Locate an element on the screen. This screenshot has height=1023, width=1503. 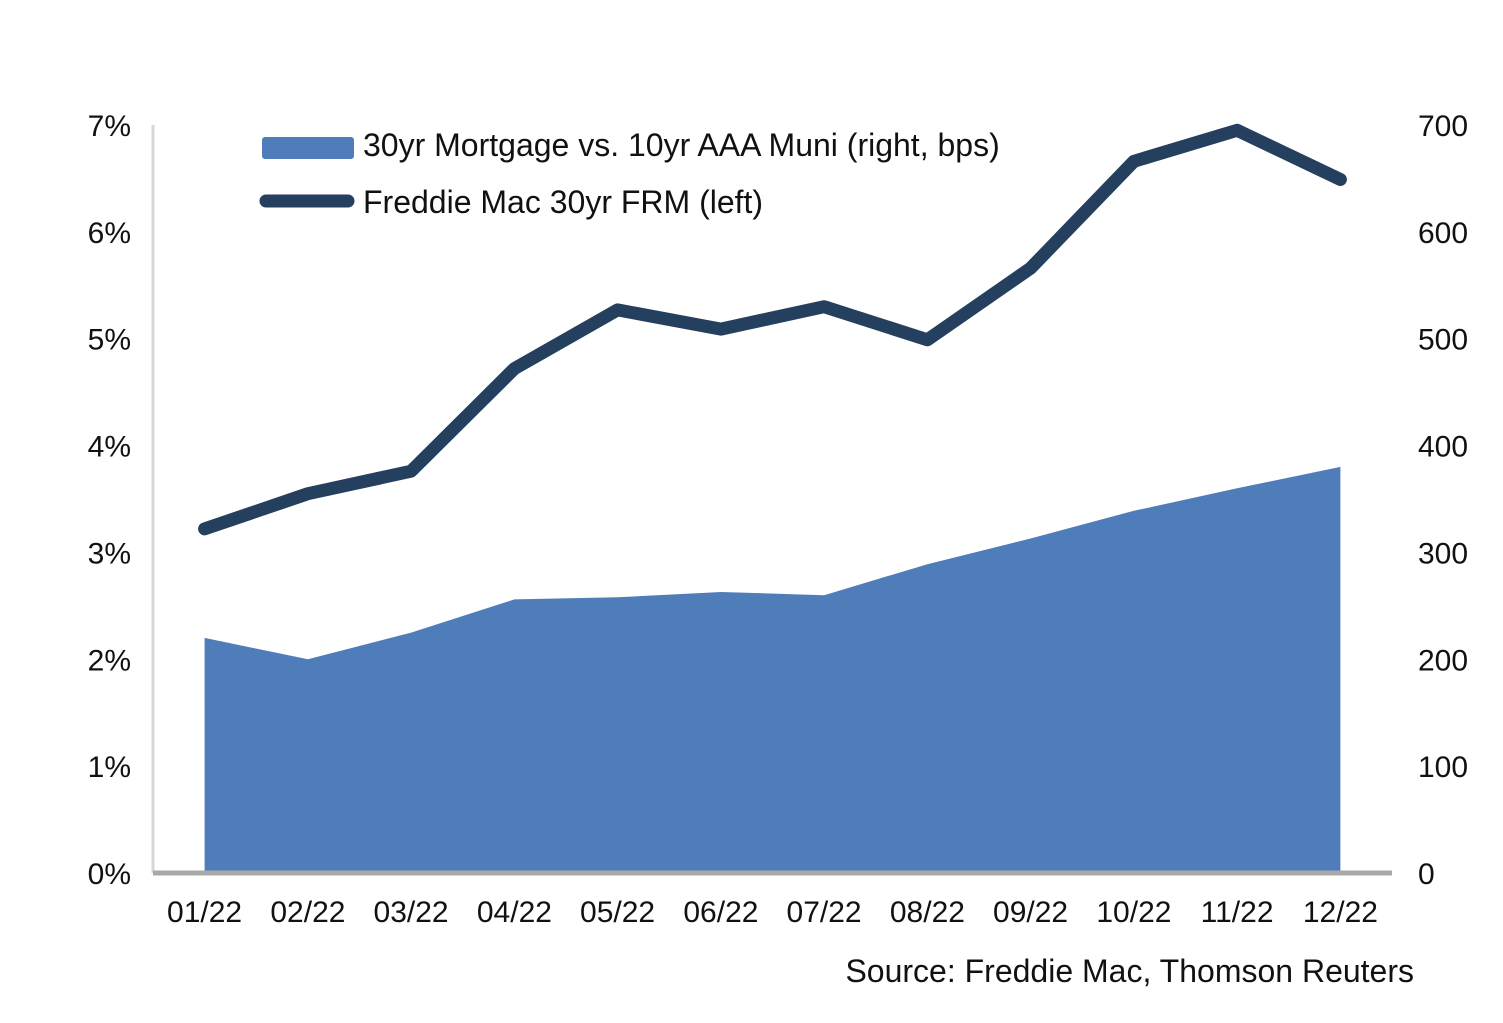
right-axis-ticks: 0 100 200 300 400 500 600 700 is located at coordinates (1443, 500).